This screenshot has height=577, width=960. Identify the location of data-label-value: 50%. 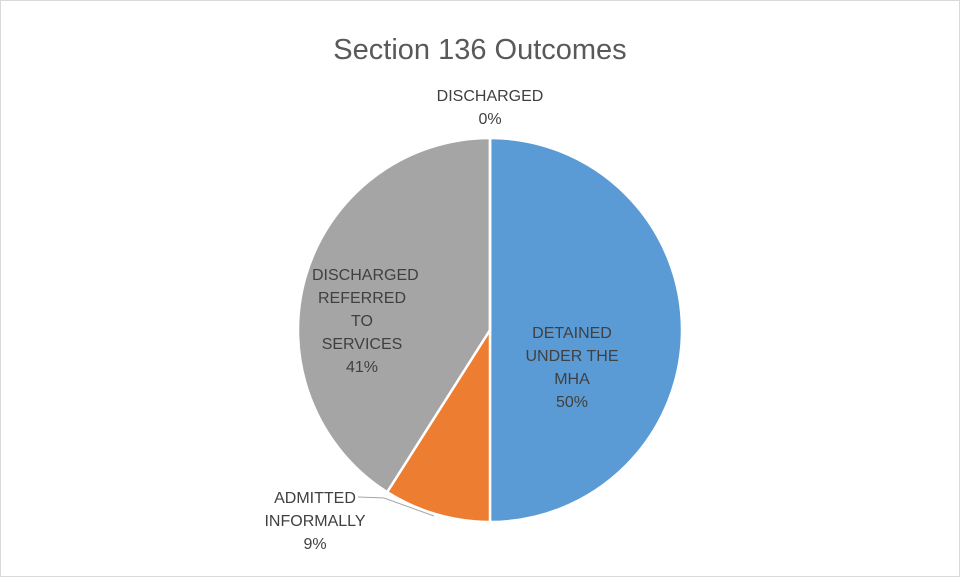
(572, 402).